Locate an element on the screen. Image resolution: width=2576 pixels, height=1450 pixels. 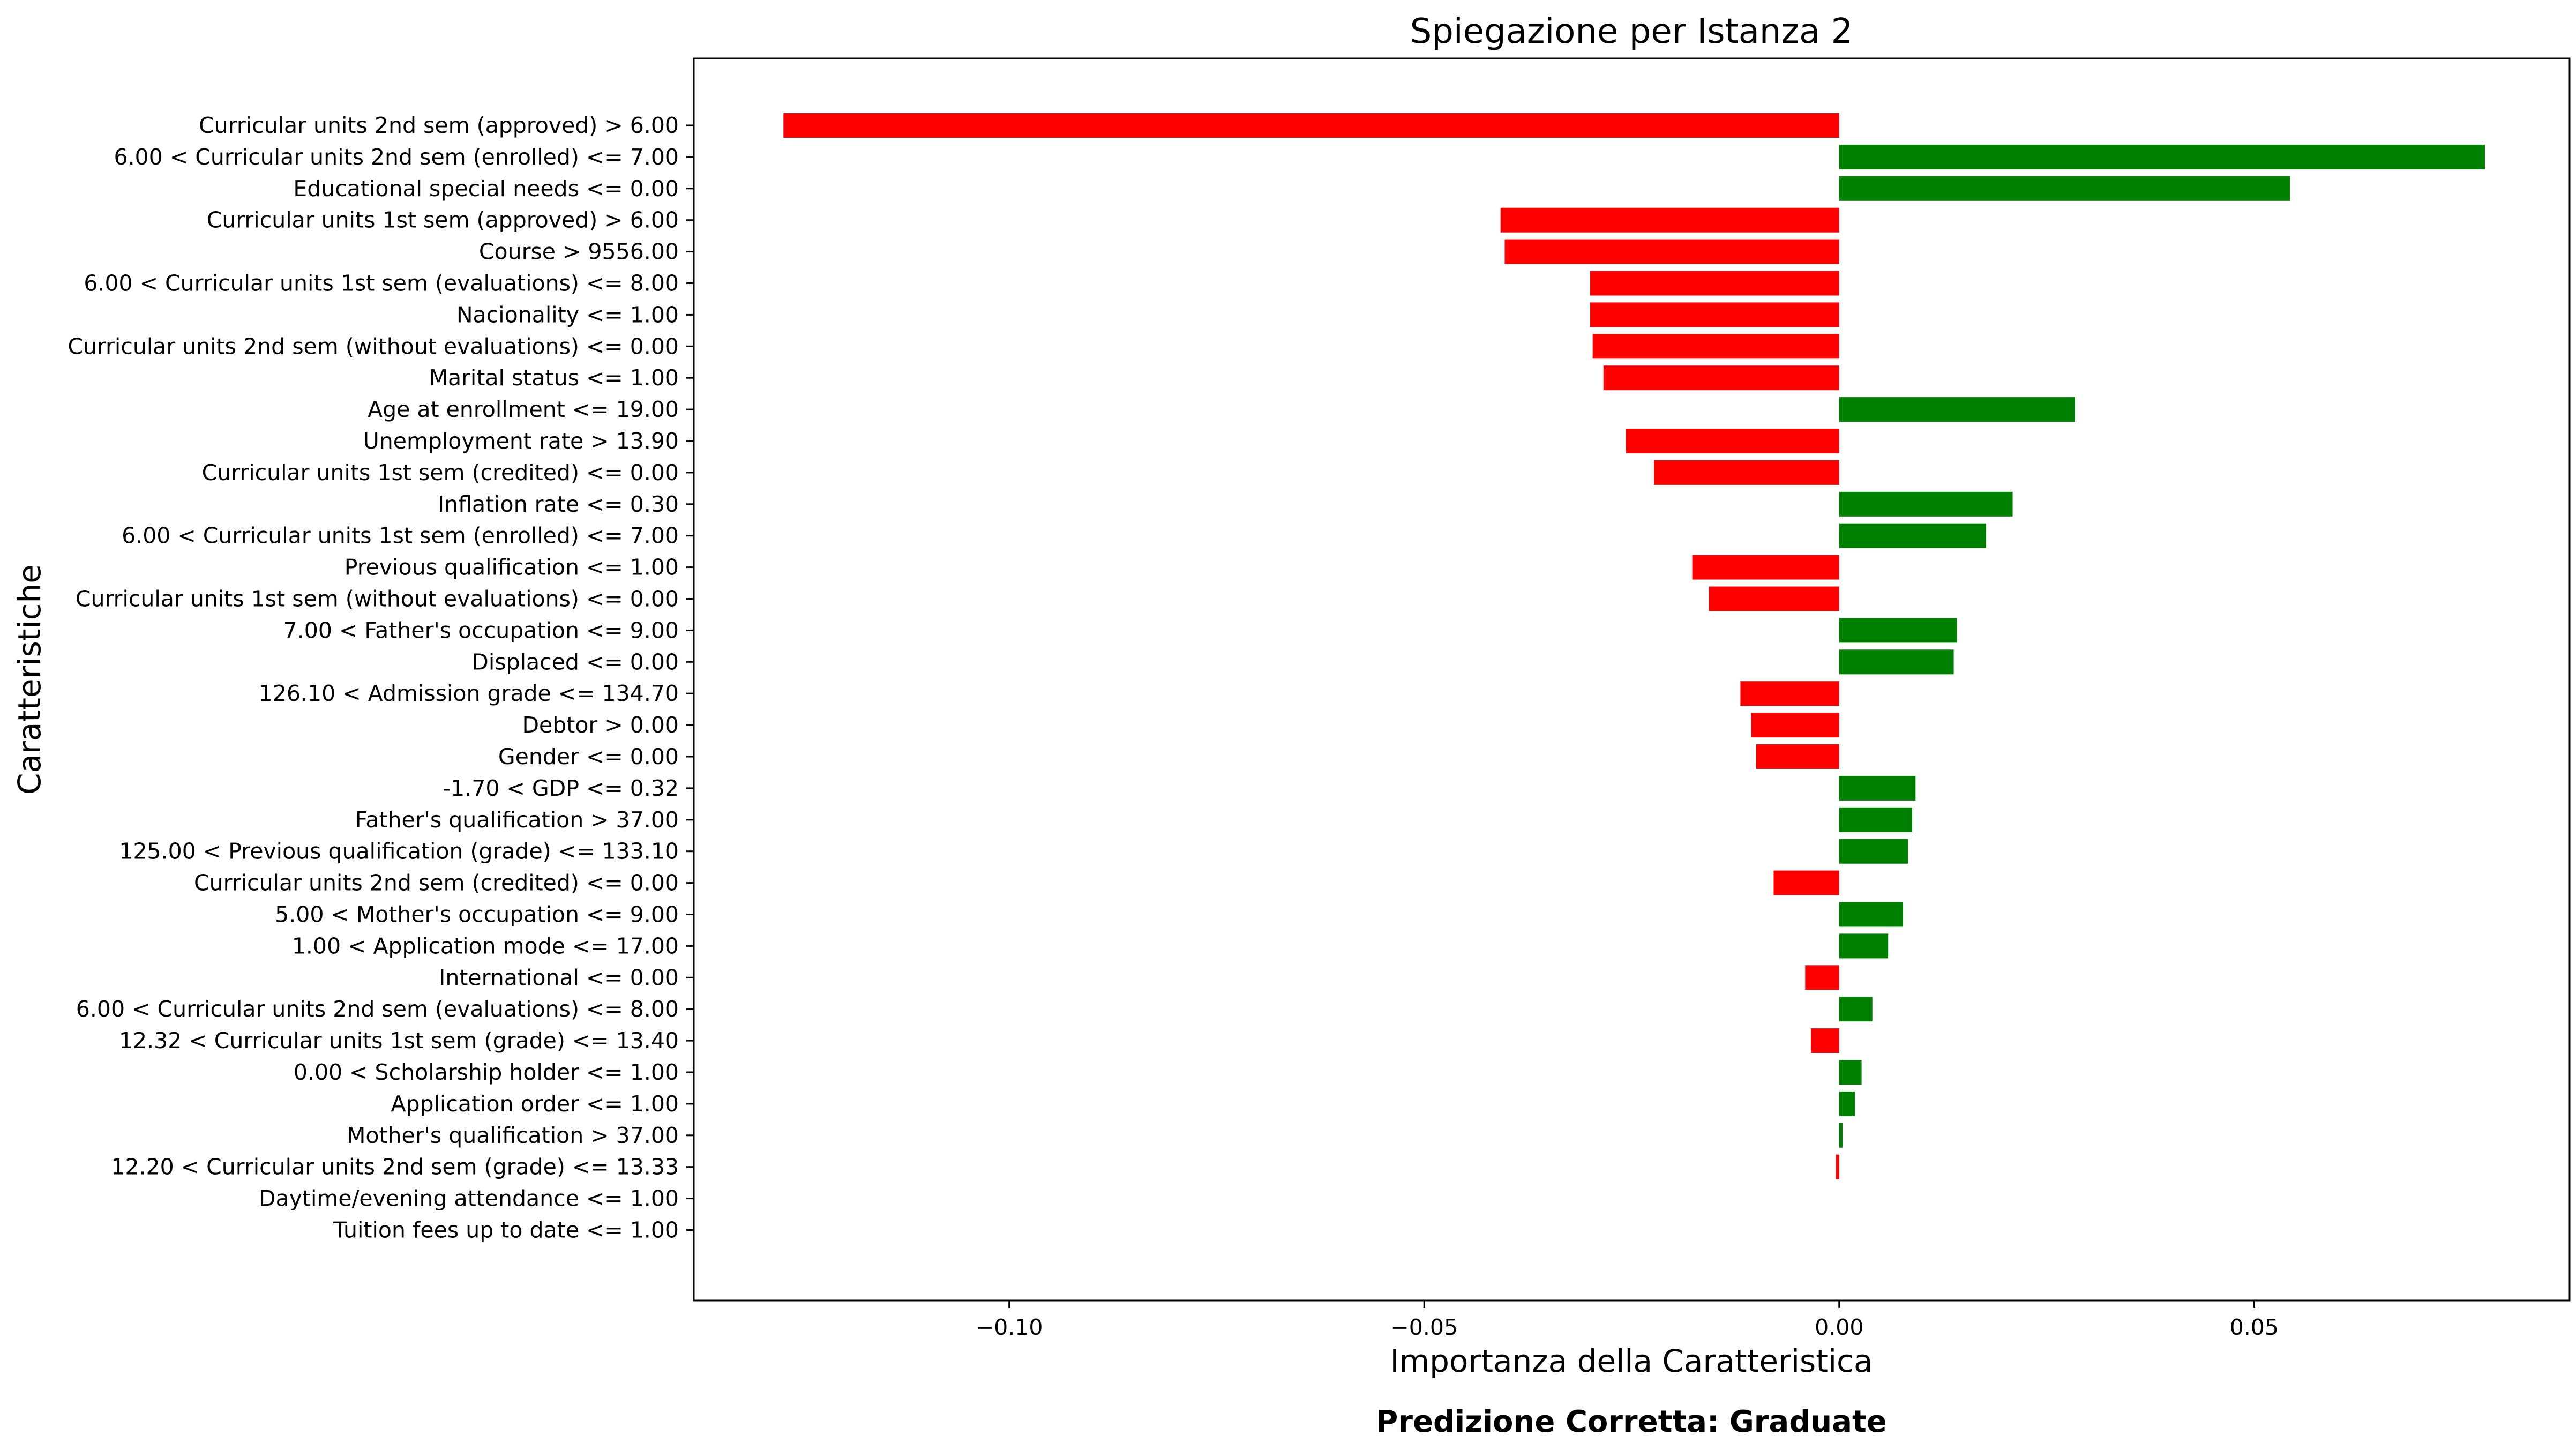
category-label: Displaced <= 0.00 is located at coordinates (575, 662).